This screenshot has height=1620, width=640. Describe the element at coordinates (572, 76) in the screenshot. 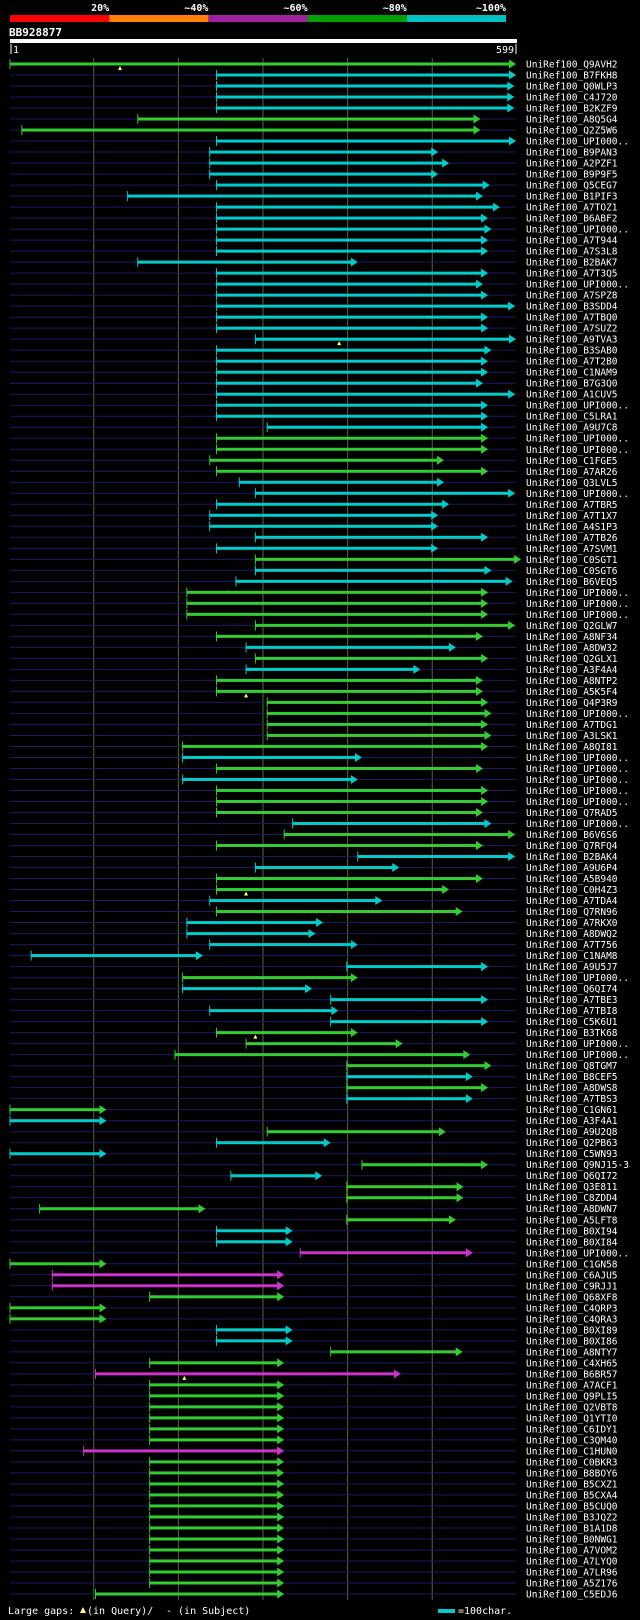

I see `hit-label: UniRef100_B7FKH8` at that location.